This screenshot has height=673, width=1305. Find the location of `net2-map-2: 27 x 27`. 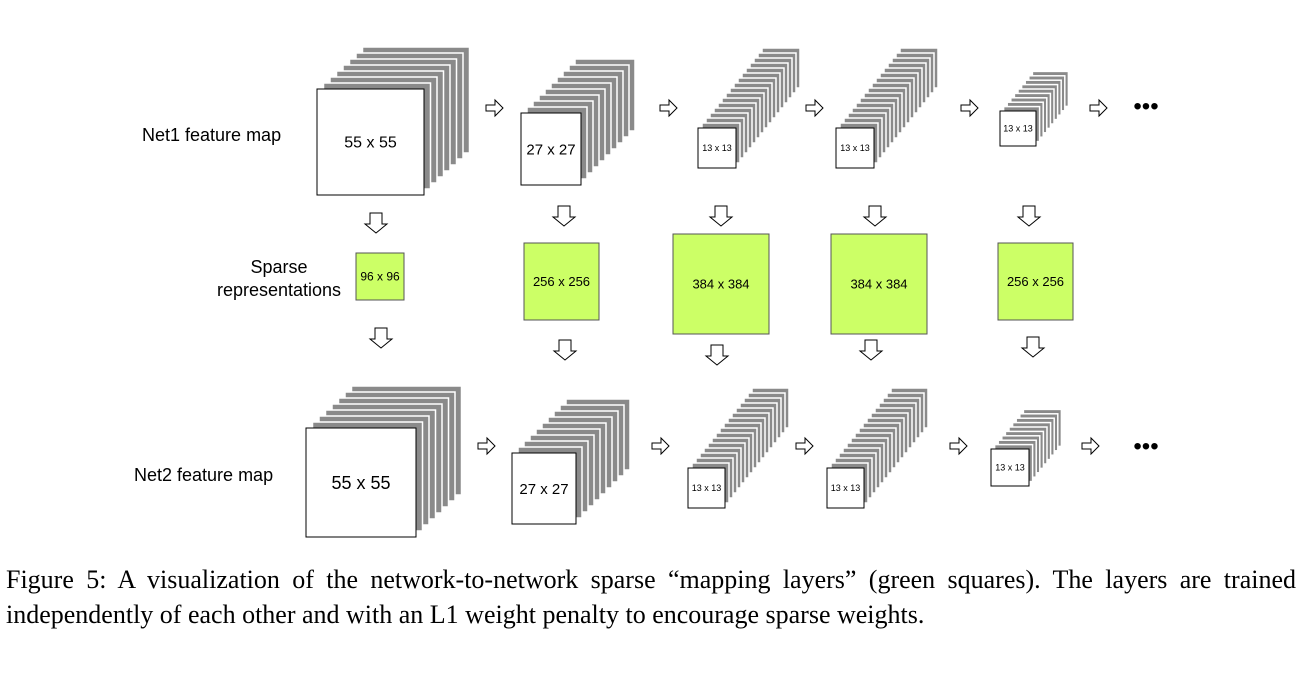

net2-map-2: 27 x 27 is located at coordinates (571, 461).